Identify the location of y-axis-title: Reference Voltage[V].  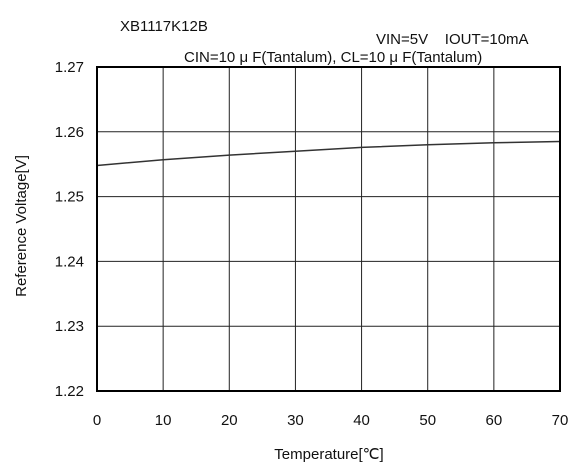
(21, 226).